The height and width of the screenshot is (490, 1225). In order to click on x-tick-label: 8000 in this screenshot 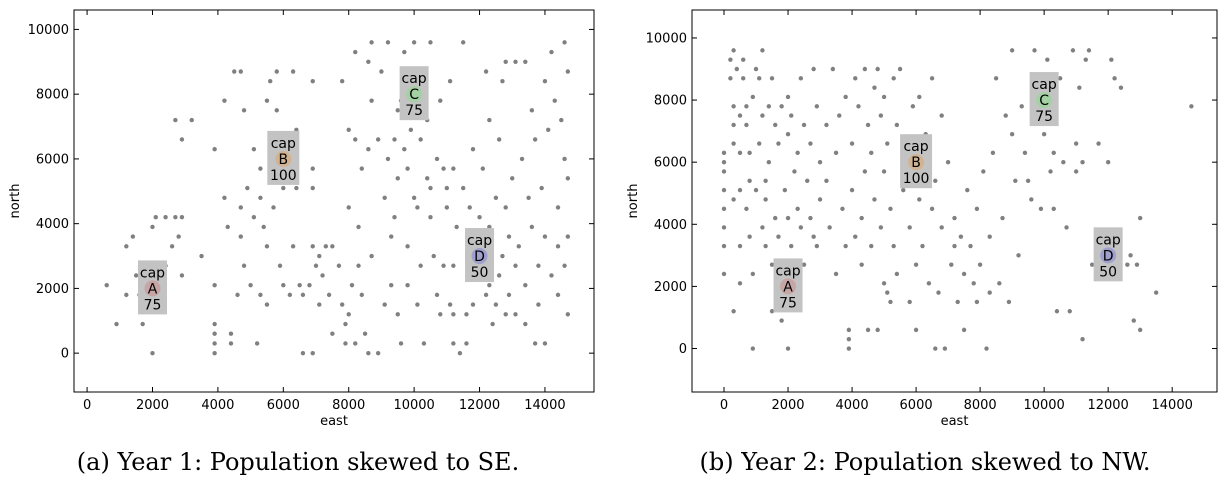, I will do `click(980, 405)`.